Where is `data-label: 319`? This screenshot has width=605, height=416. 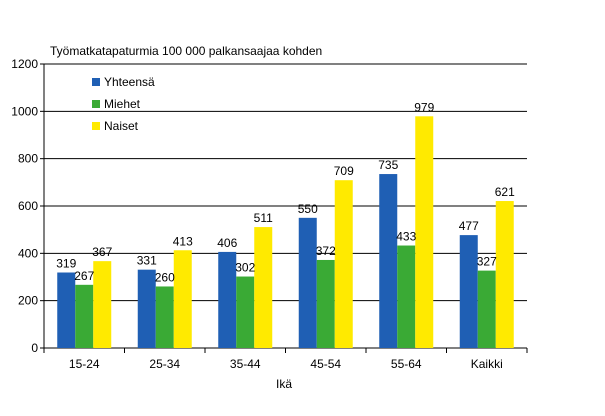 data-label: 319 is located at coordinates (66, 264).